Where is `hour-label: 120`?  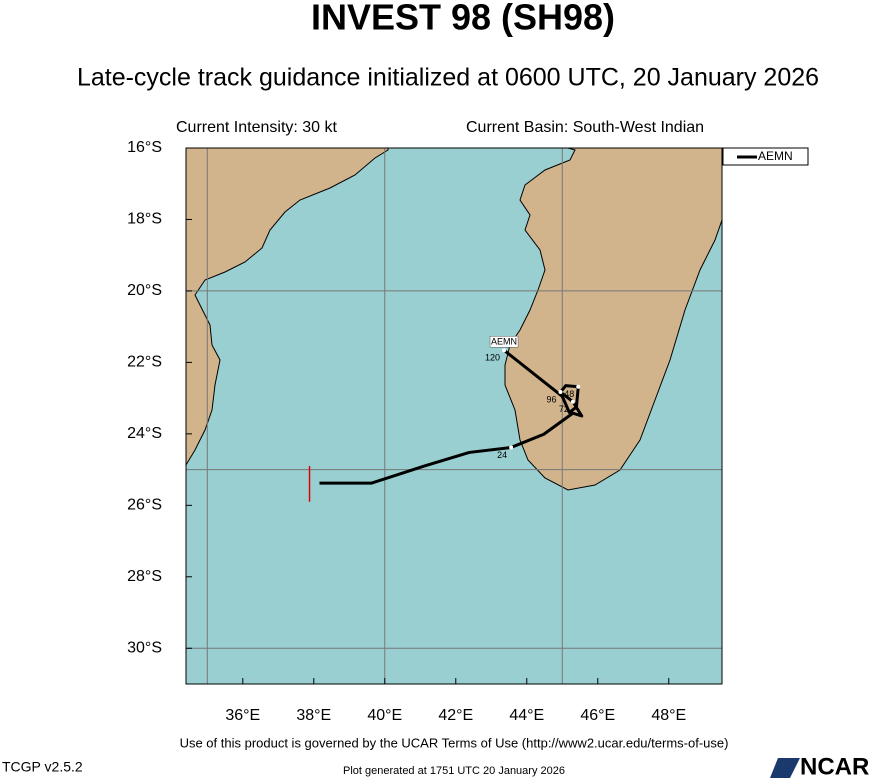 hour-label: 120 is located at coordinates (492, 358).